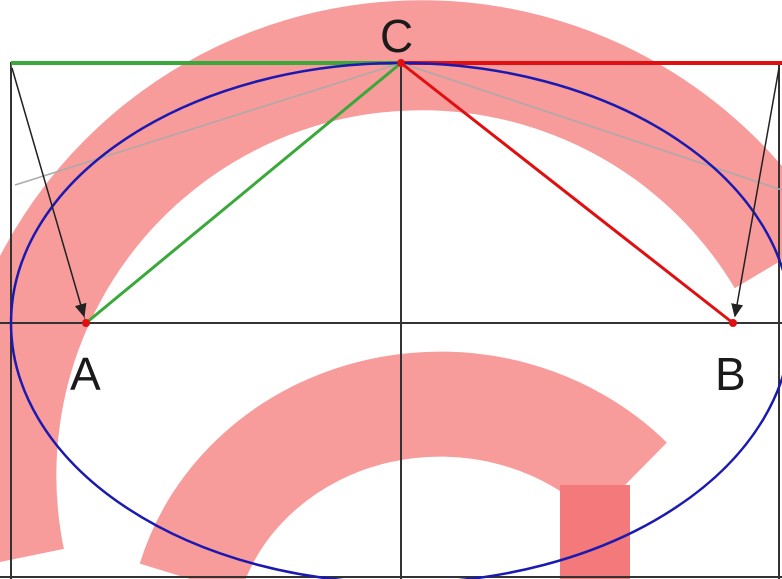  What do you see at coordinates (401, 63) in the screenshot?
I see `point-c` at bounding box center [401, 63].